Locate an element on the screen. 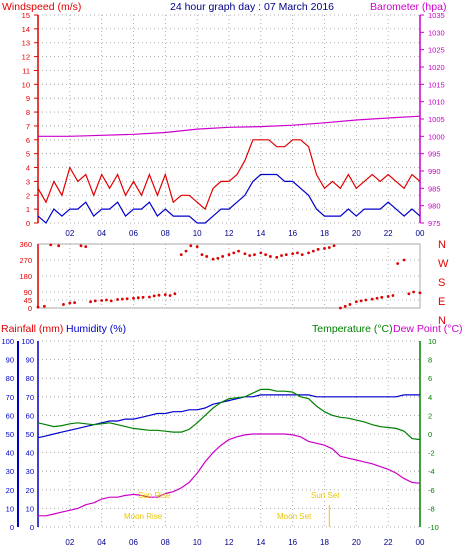 The image size is (468, 555). humidity-tick-label: 80 is located at coordinates (30, 378).